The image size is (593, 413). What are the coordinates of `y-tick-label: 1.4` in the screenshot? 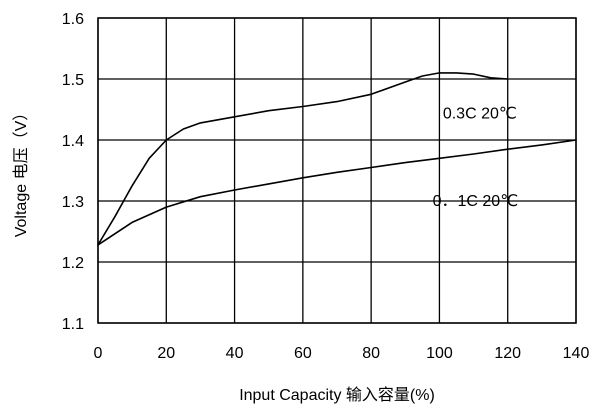 It's located at (73, 141).